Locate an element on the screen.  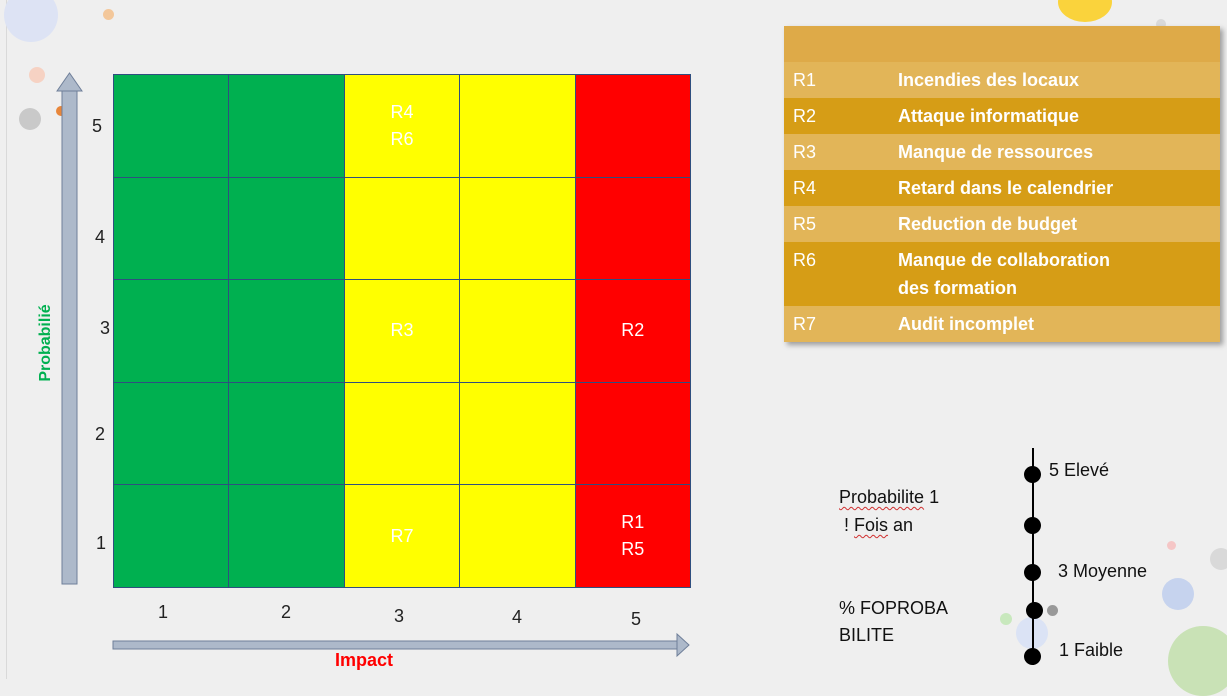
y-tick-label: 4 is located at coordinates (100, 237).